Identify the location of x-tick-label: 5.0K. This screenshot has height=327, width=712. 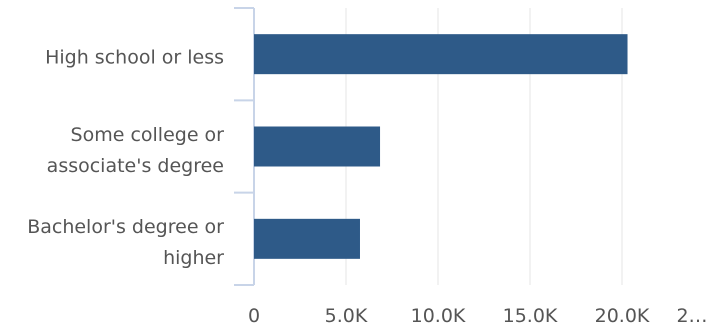
(346, 316).